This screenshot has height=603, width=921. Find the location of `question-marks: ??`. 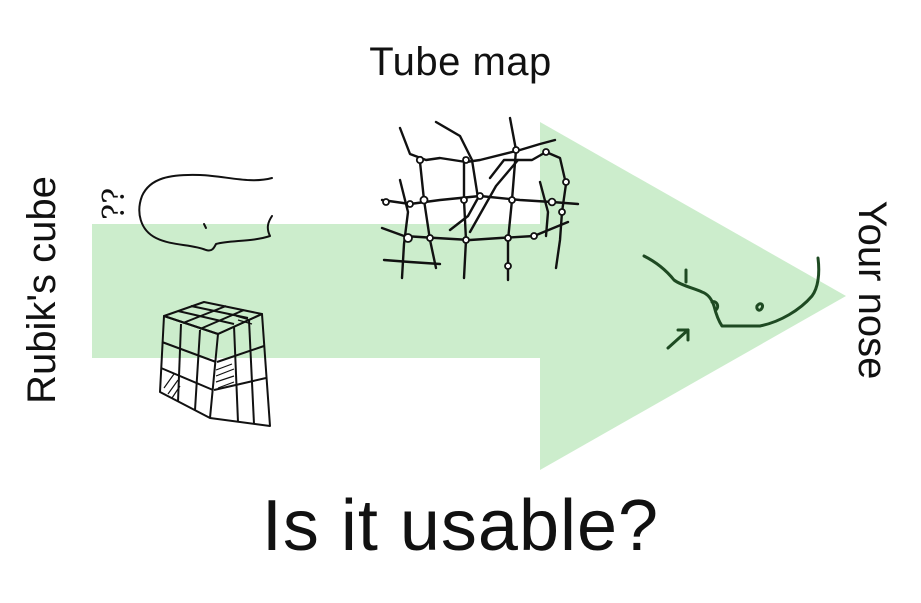

question-marks: ?? is located at coordinates (114, 204).